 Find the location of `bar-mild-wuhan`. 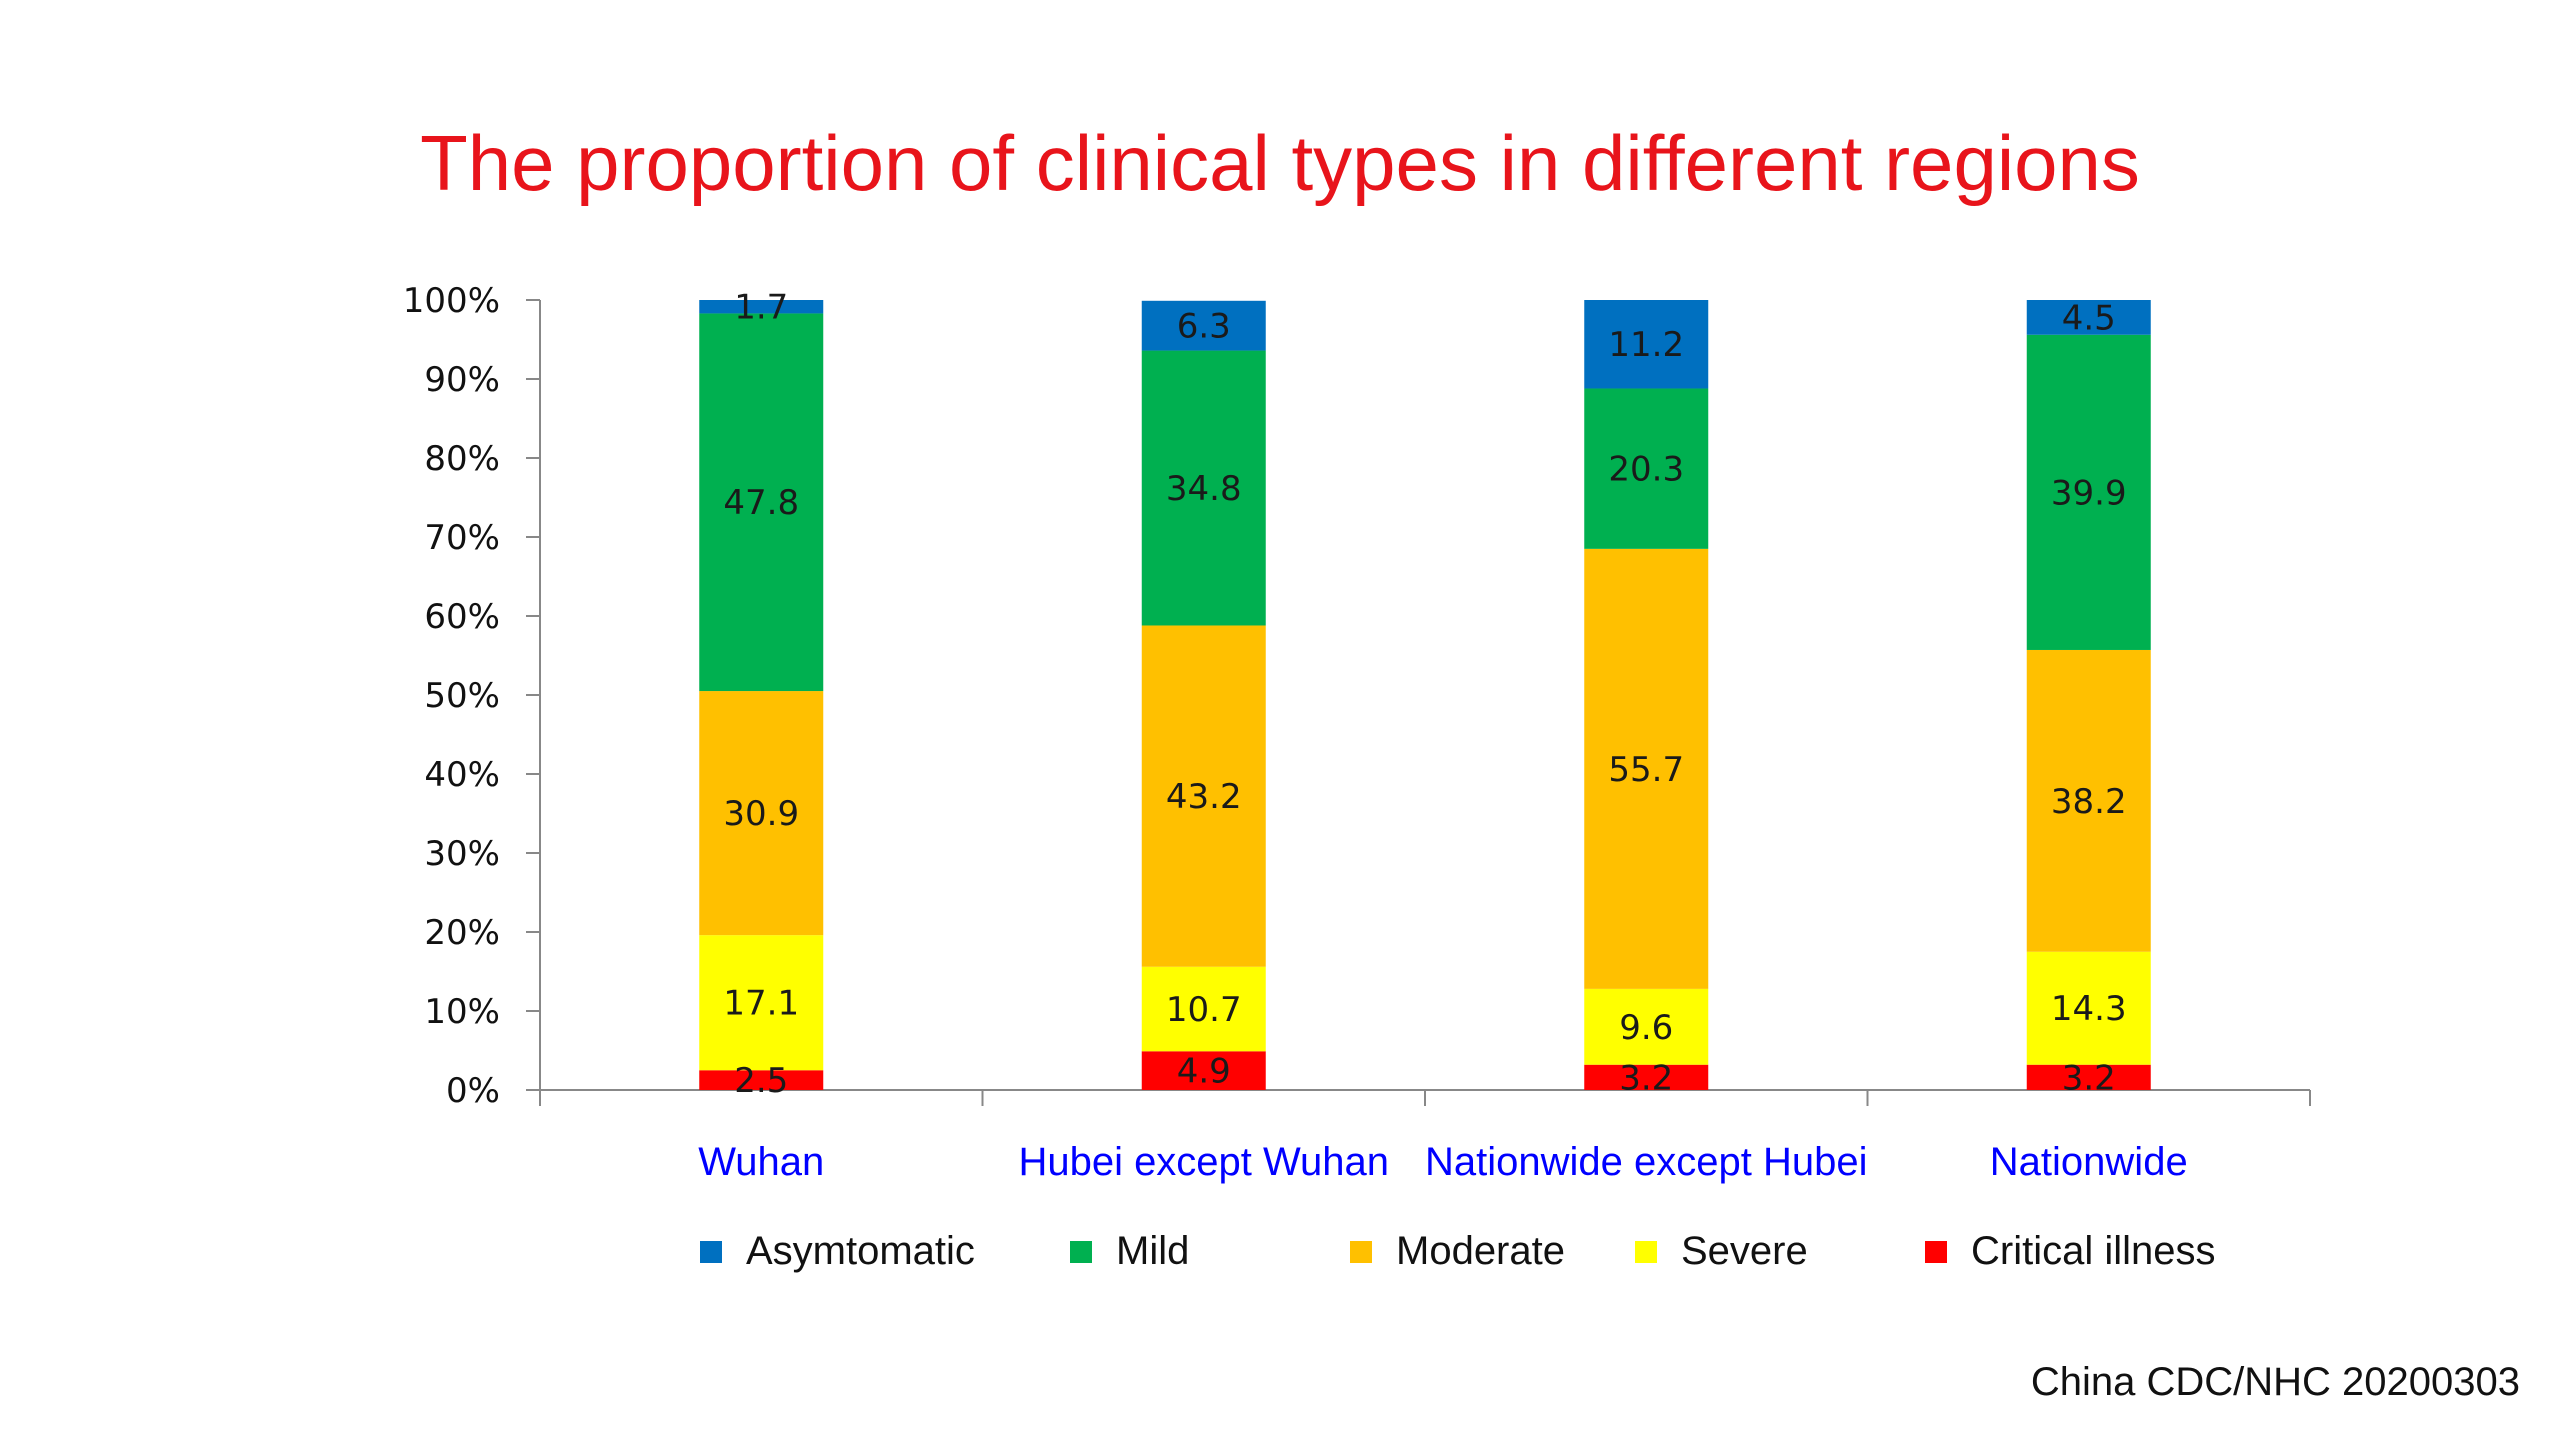

bar-mild-wuhan is located at coordinates (761, 502).